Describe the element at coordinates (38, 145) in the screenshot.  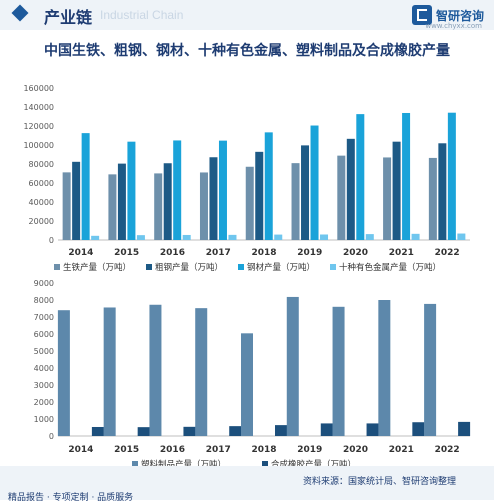
I see `y-tick-label: 100000` at that location.